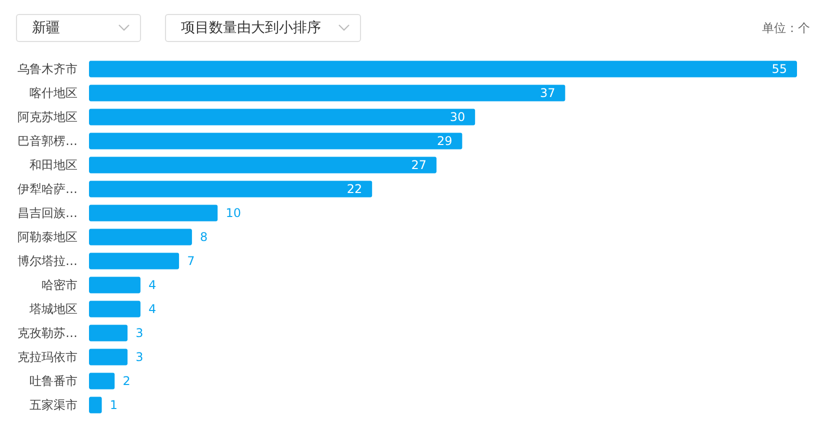 The image size is (822, 424). What do you see at coordinates (126, 381) in the screenshot?
I see `data-label: 2` at bounding box center [126, 381].